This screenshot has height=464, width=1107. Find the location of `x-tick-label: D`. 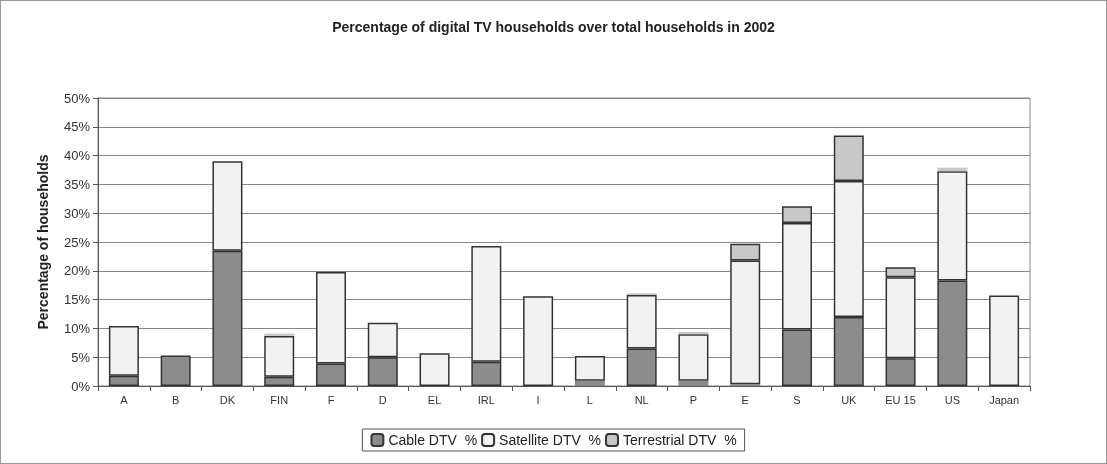

x-tick-label: D is located at coordinates (382, 399).